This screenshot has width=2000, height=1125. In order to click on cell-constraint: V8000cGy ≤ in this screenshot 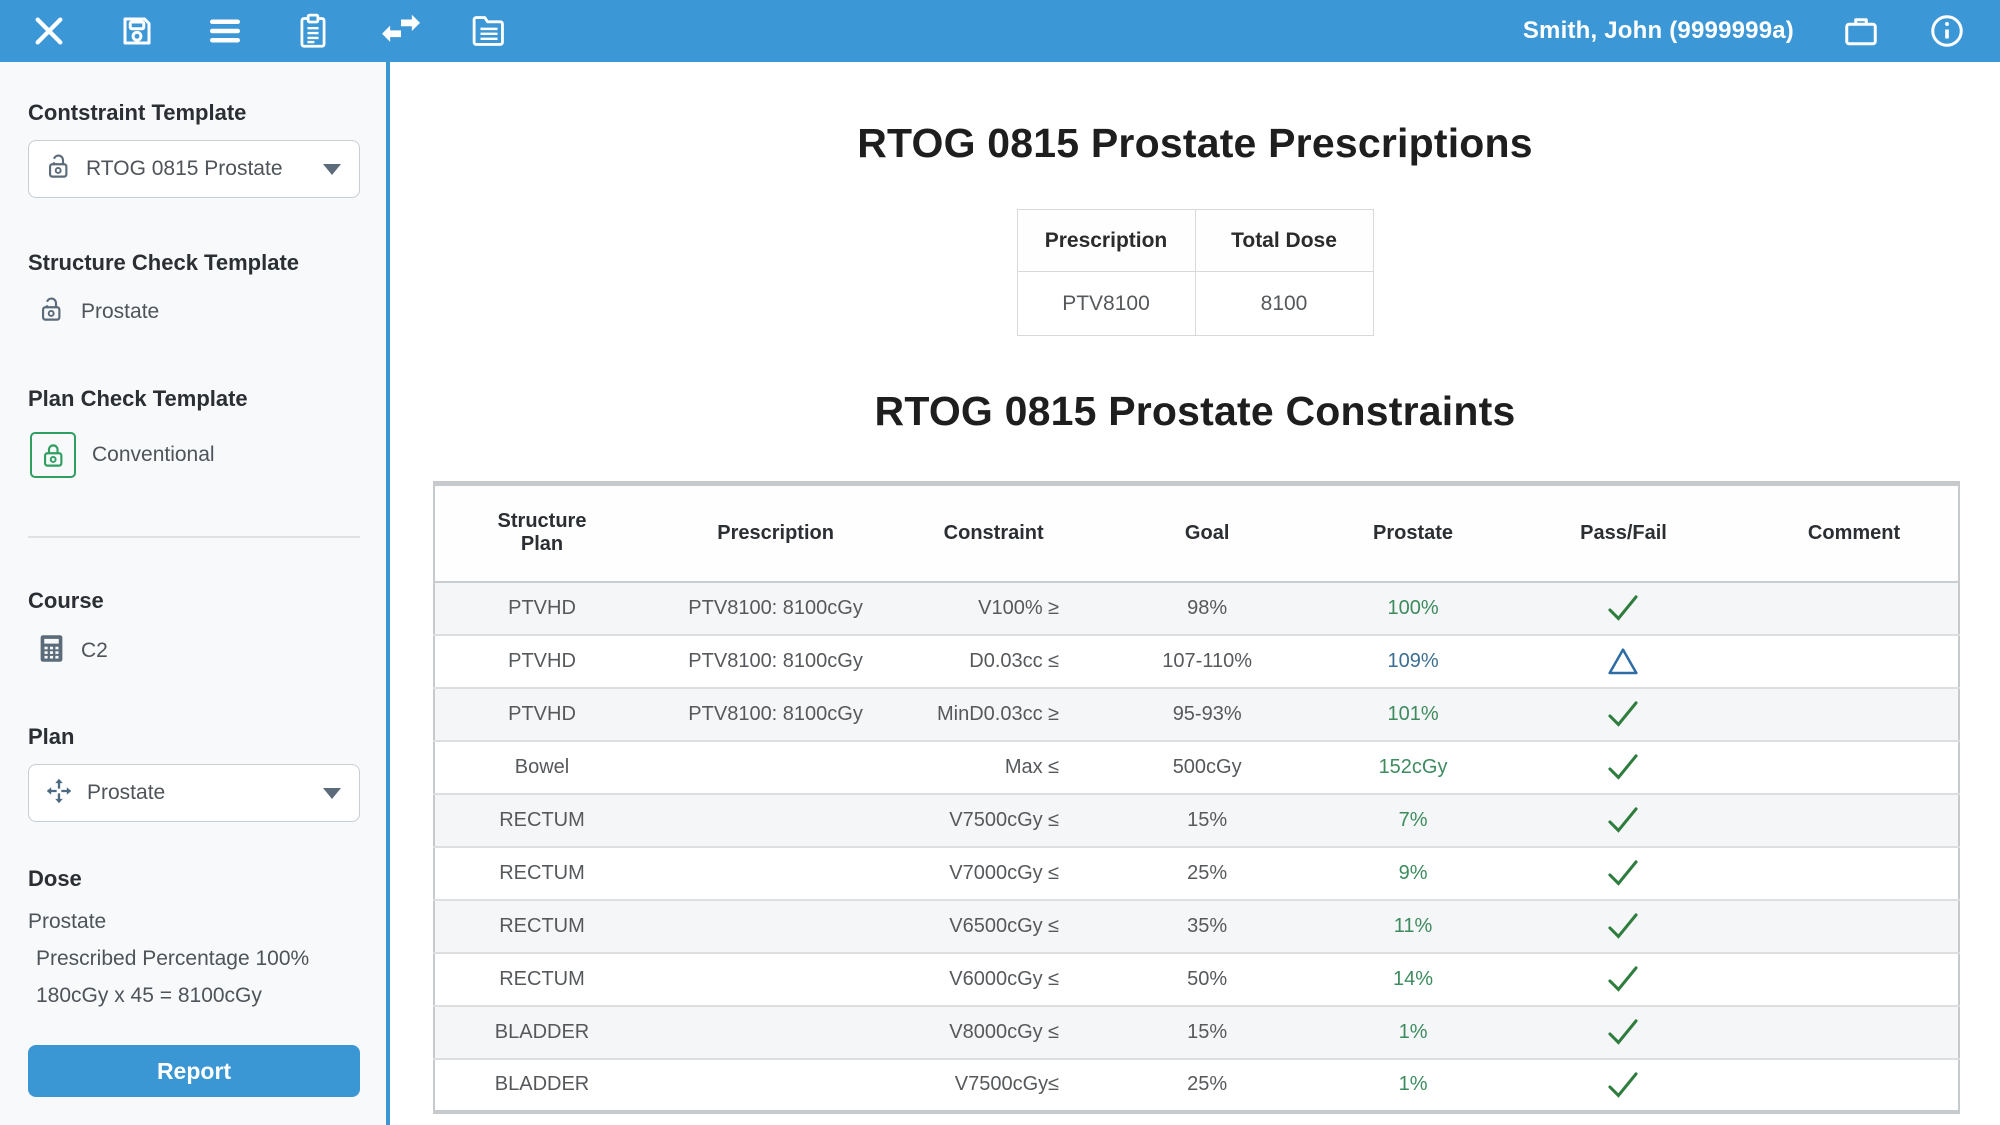, I will do `click(1004, 1031)`.